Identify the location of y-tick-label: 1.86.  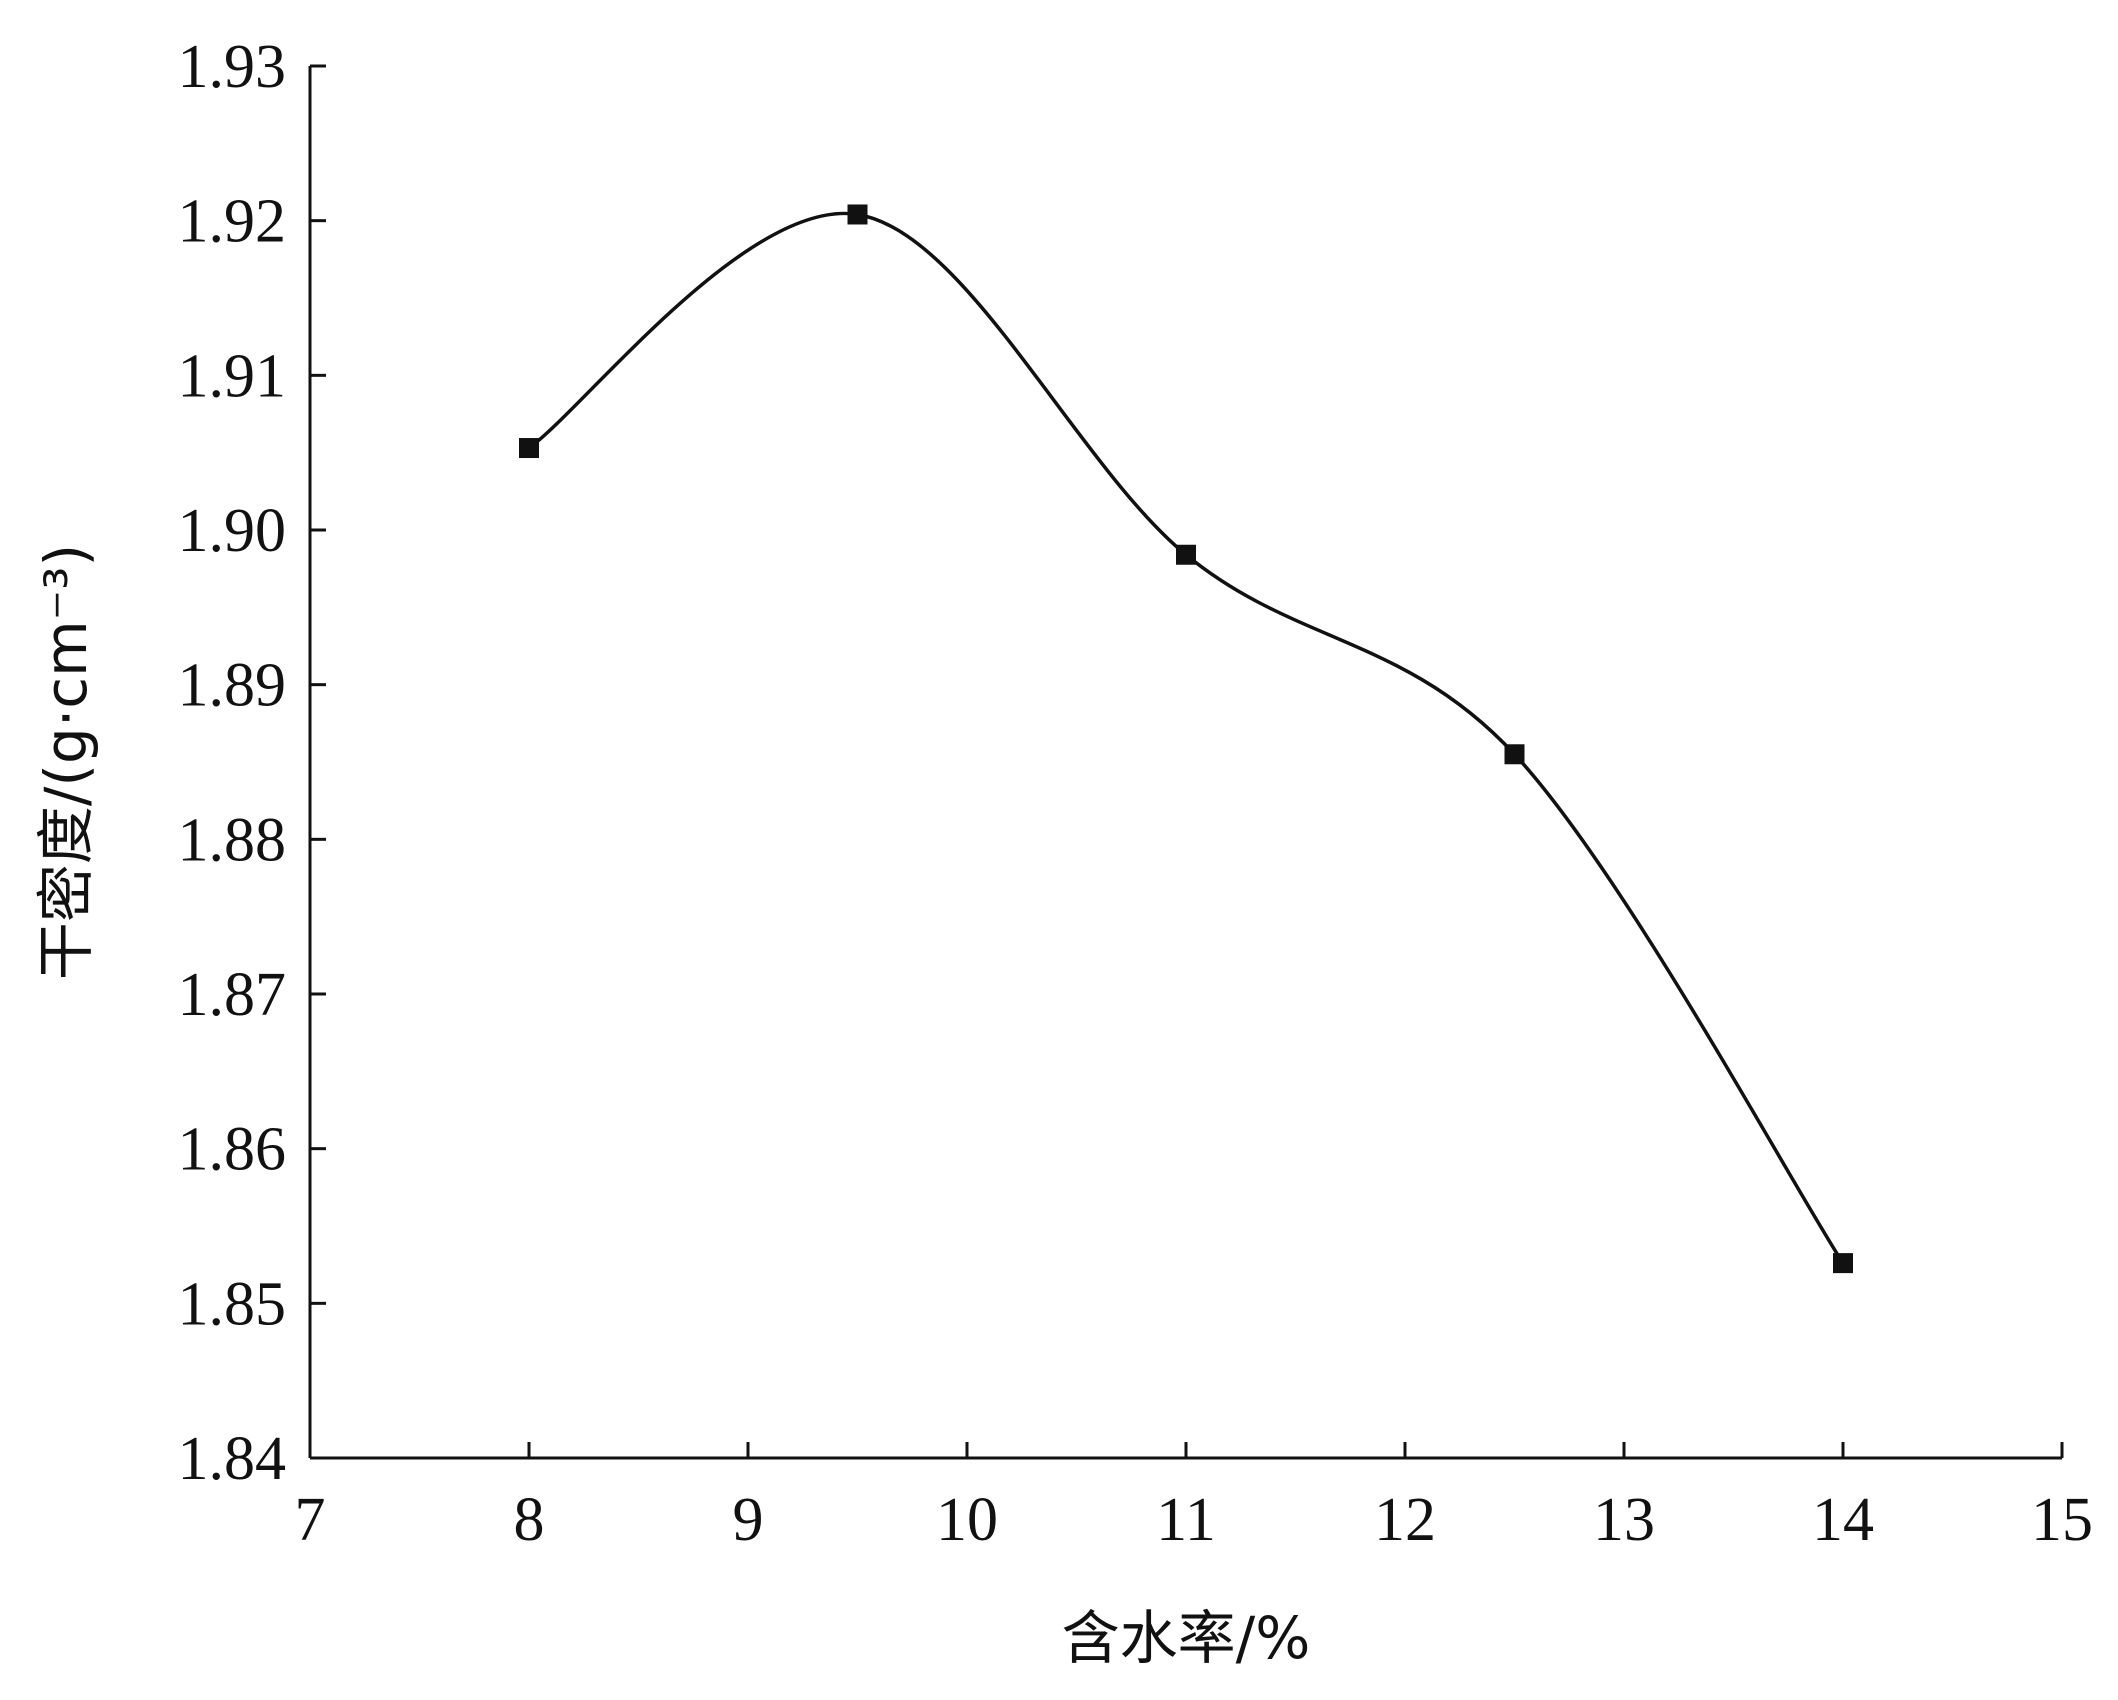
(232, 1150).